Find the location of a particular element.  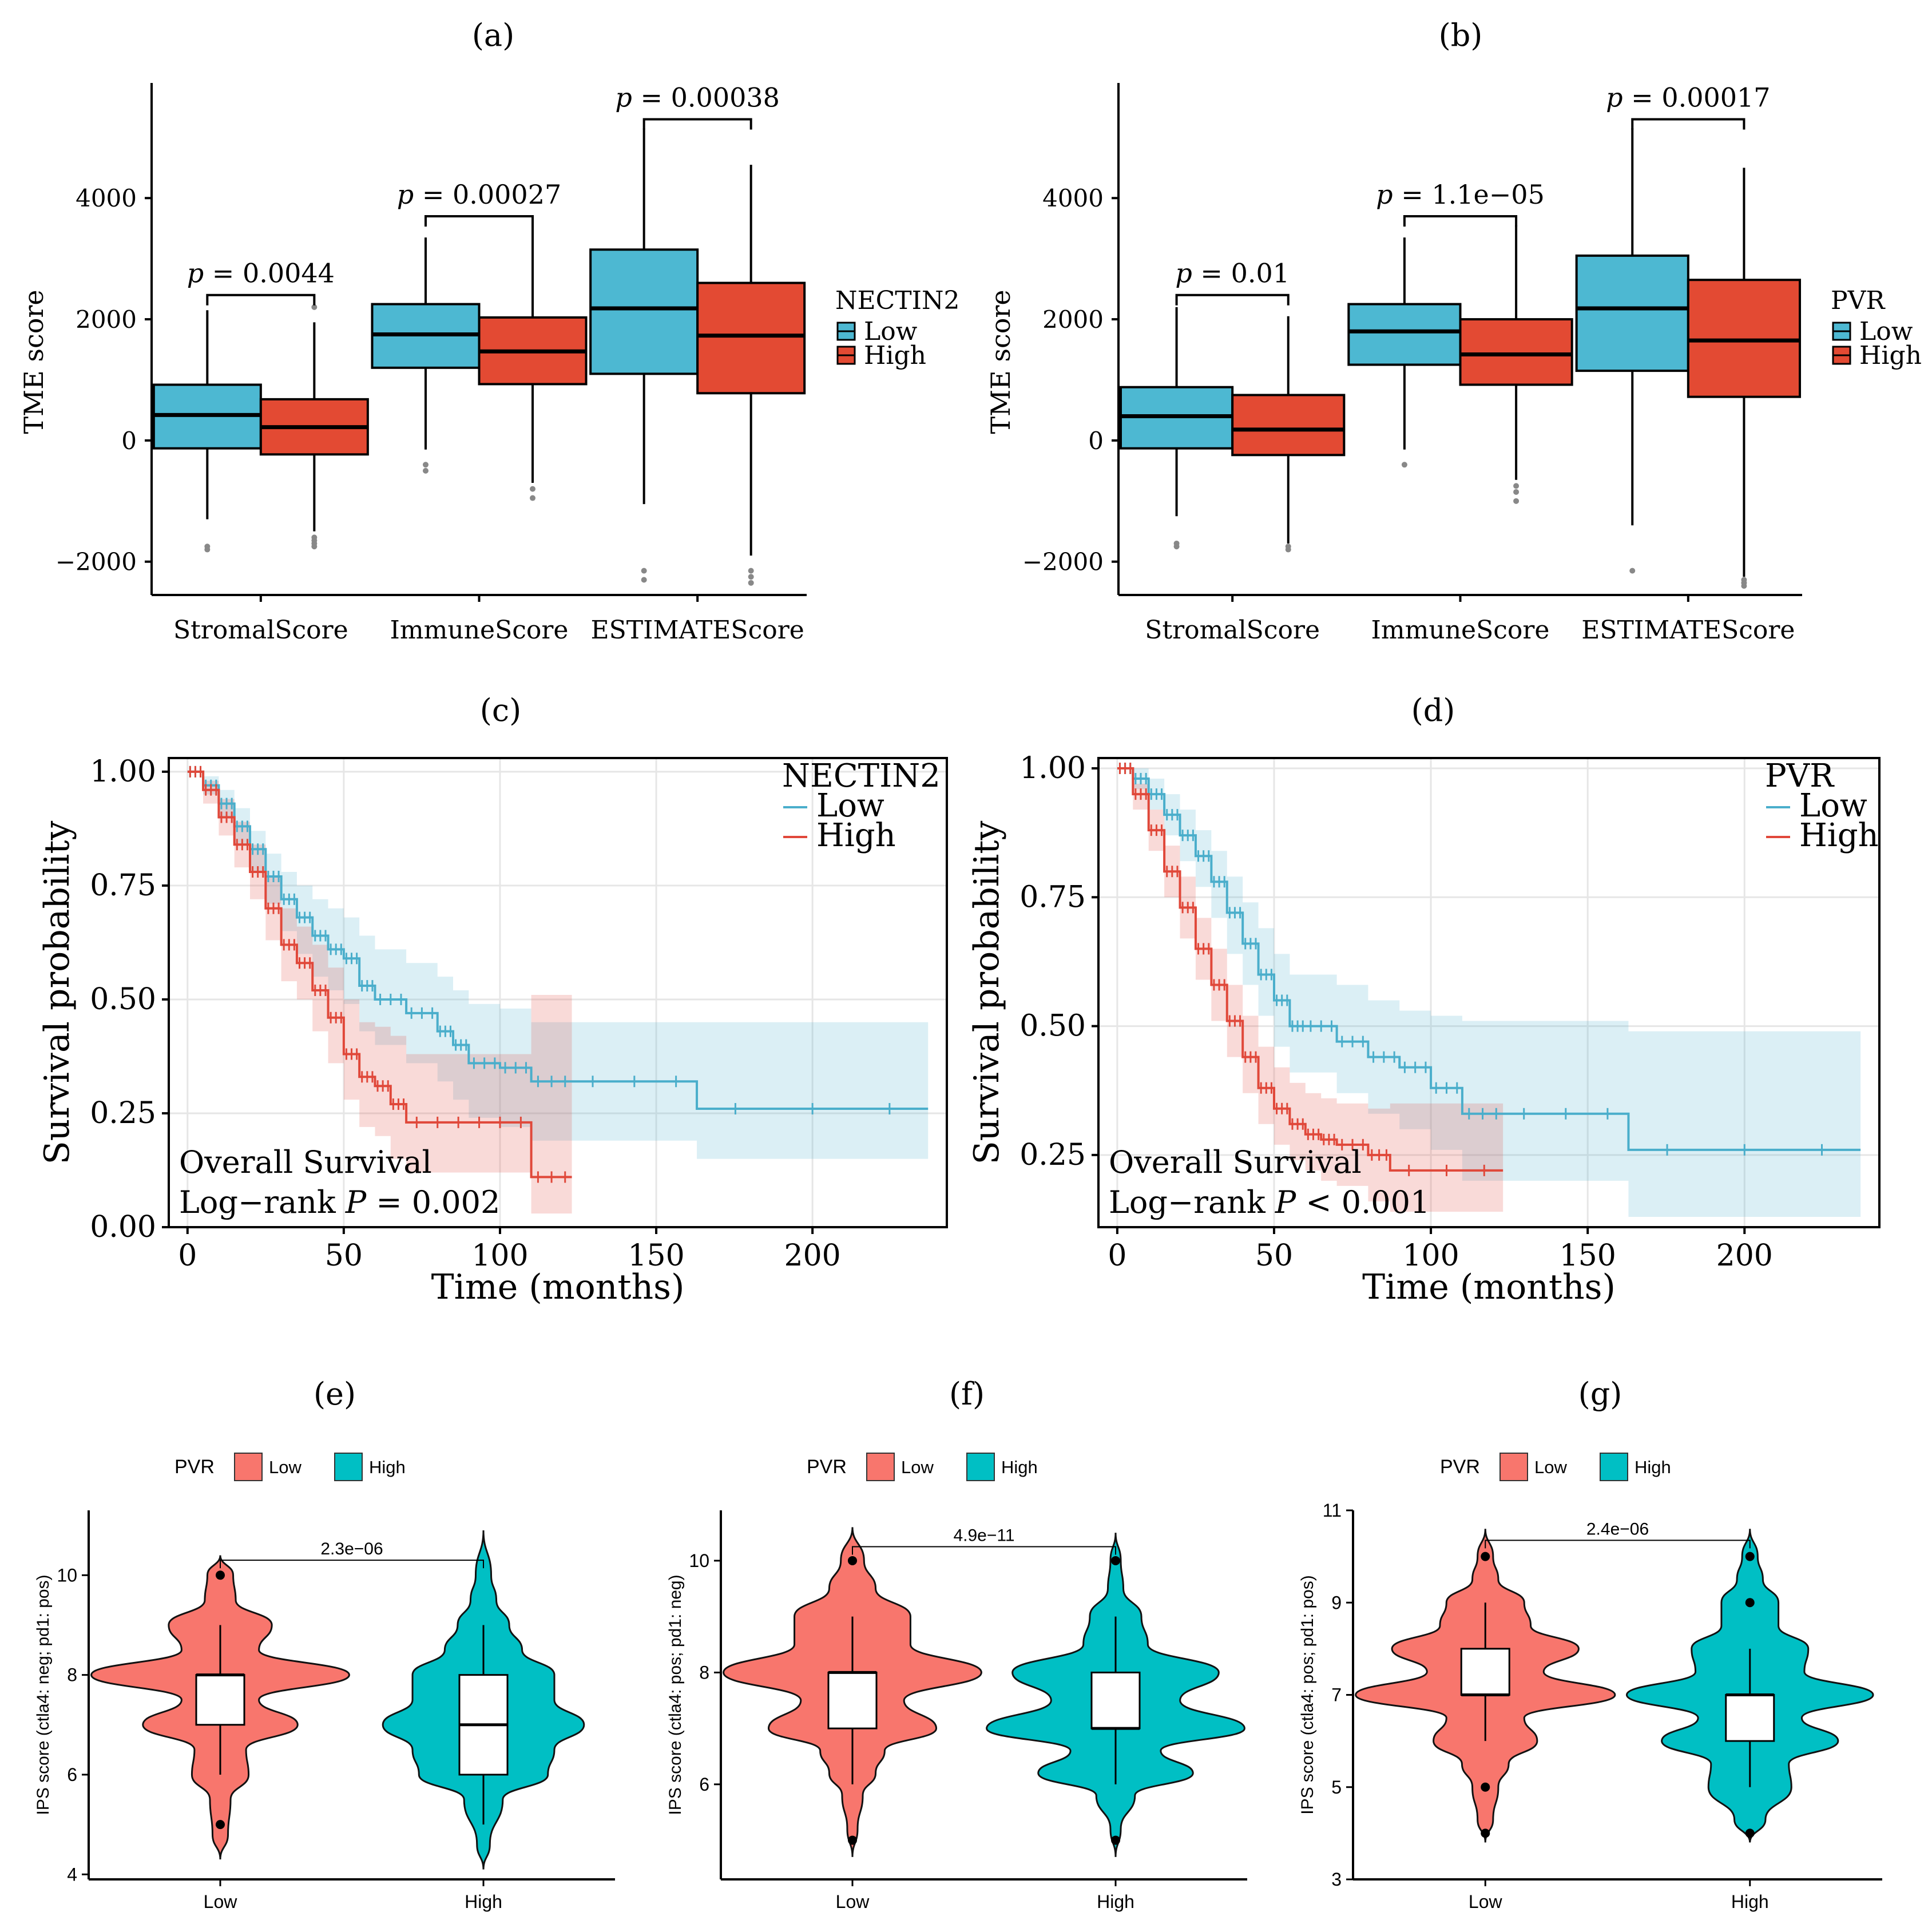

y-axis-label: IPS score (ctla4: neg; pd1: pos) is located at coordinates (43, 1694).